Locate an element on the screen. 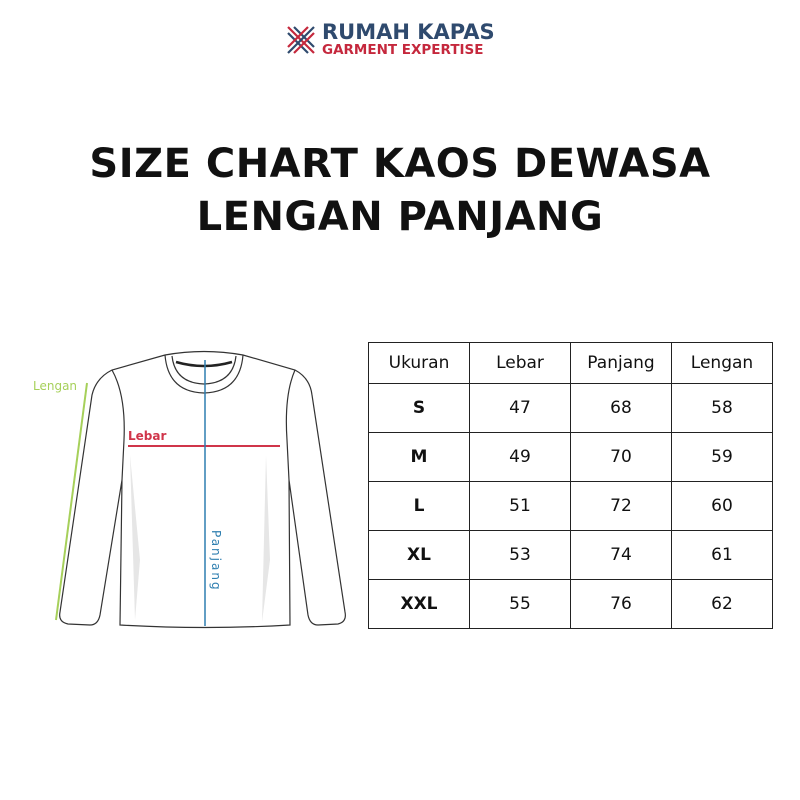 The height and width of the screenshot is (800, 800). table-row: M 49 70 59 is located at coordinates (570, 457).